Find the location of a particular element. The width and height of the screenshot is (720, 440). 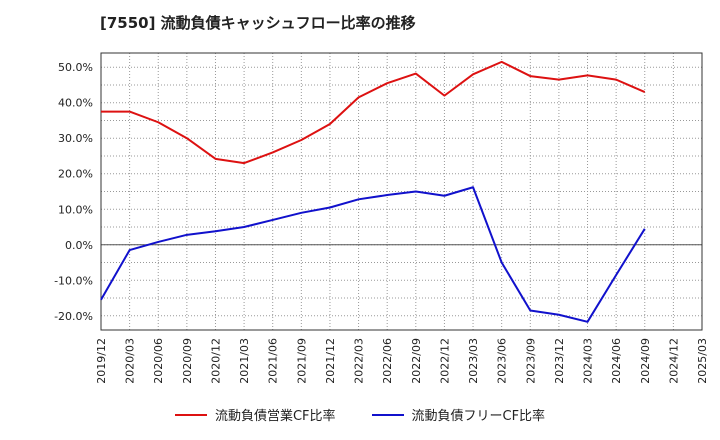

legend-swatch-operating-cf is located at coordinates (190, 414).